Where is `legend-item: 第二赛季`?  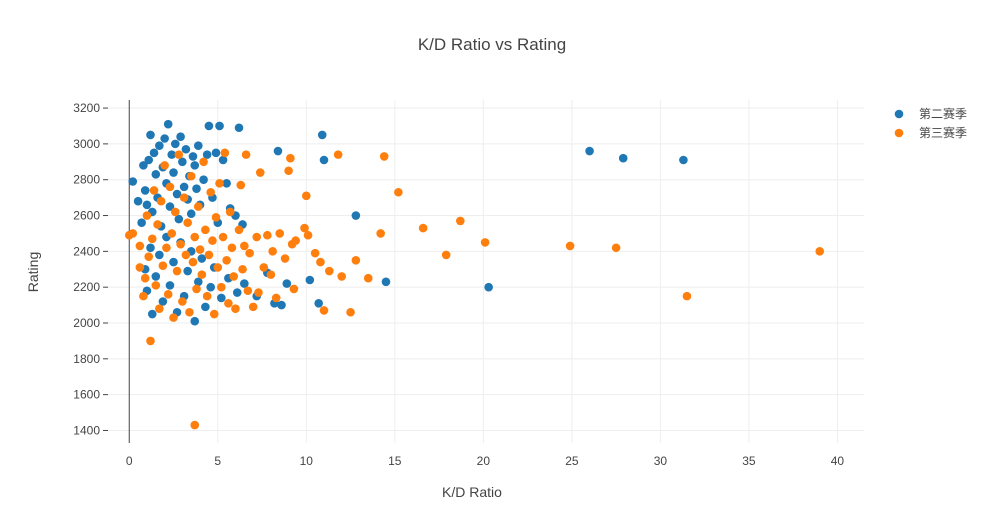 legend-item: 第二赛季 is located at coordinates (930, 113).